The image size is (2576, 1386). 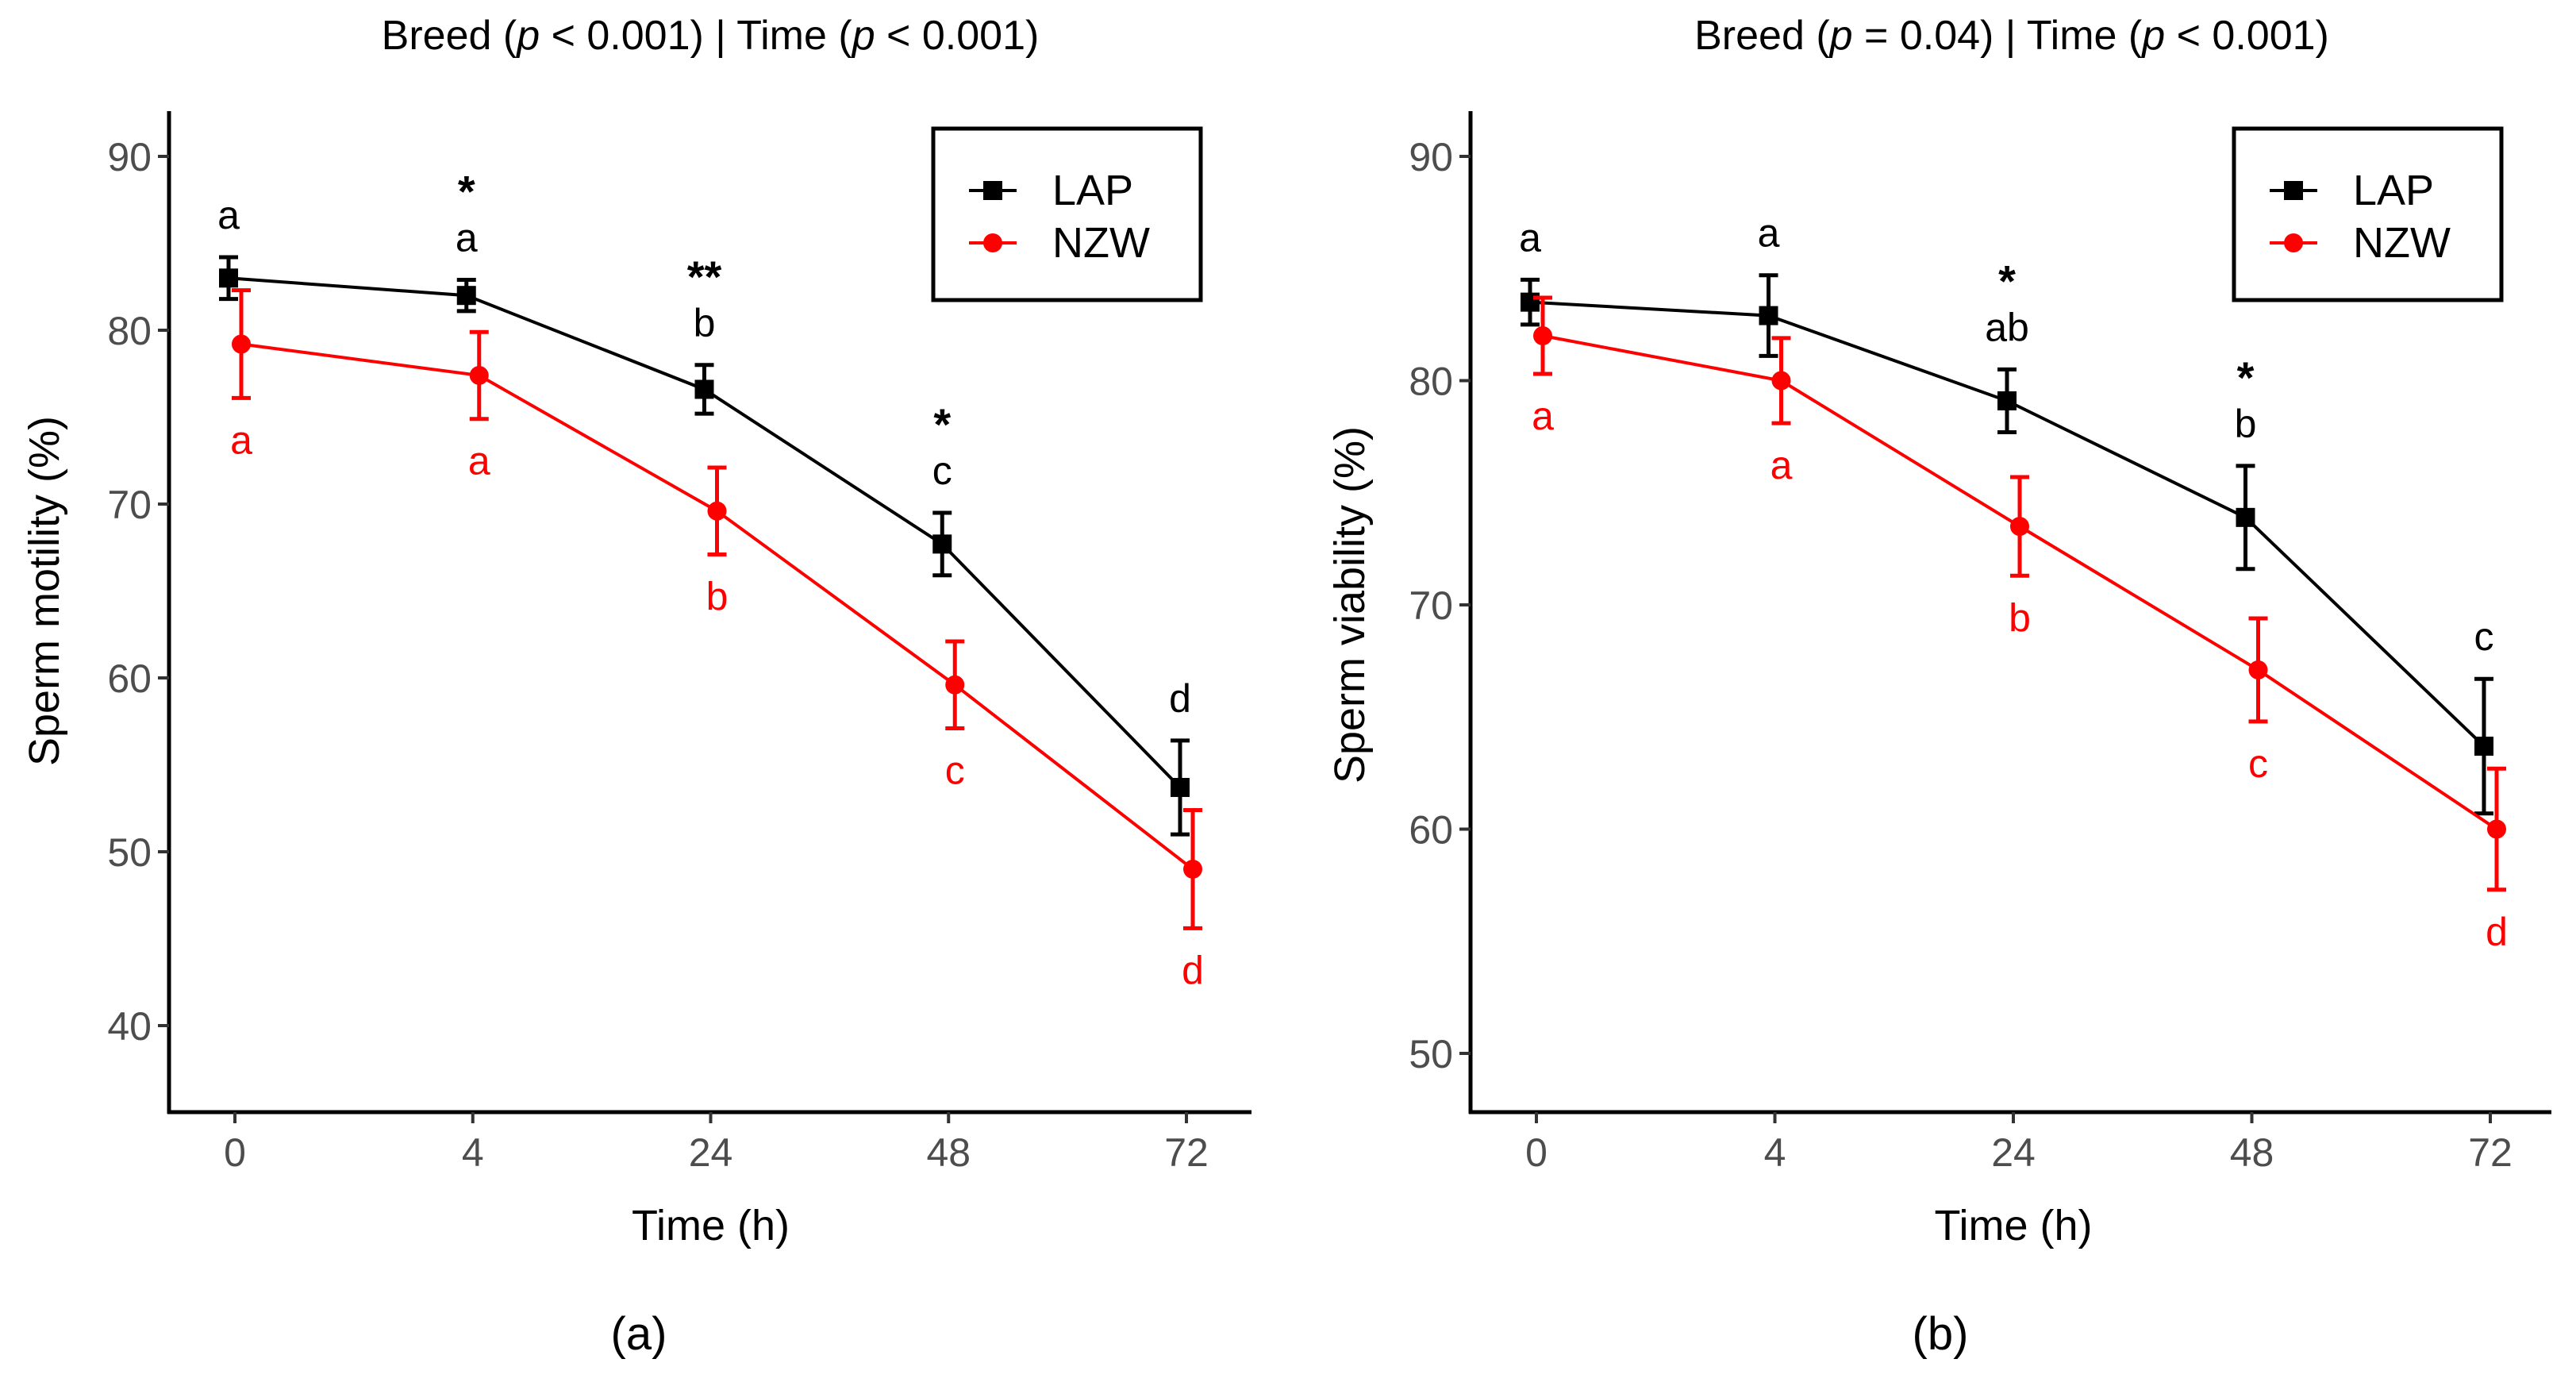 I want to click on significance-letter: ab, so click(x=2007, y=327).